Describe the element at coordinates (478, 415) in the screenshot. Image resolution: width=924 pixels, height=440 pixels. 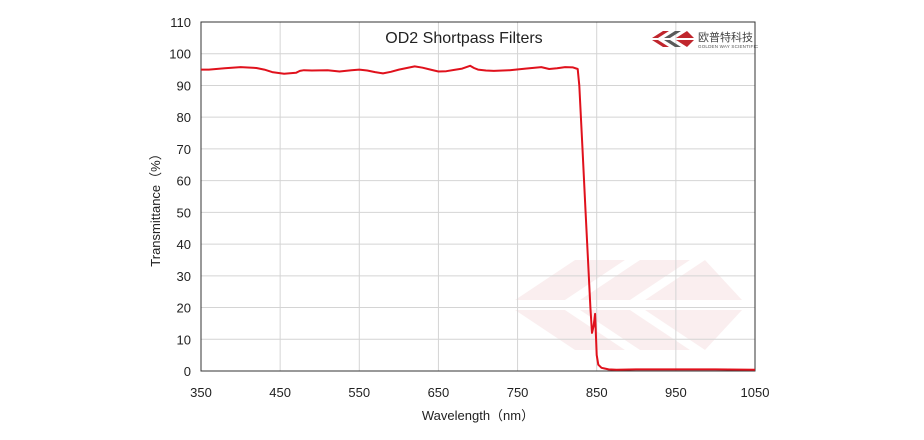
I see `x-axis-title: Wavelength（nm）` at that location.